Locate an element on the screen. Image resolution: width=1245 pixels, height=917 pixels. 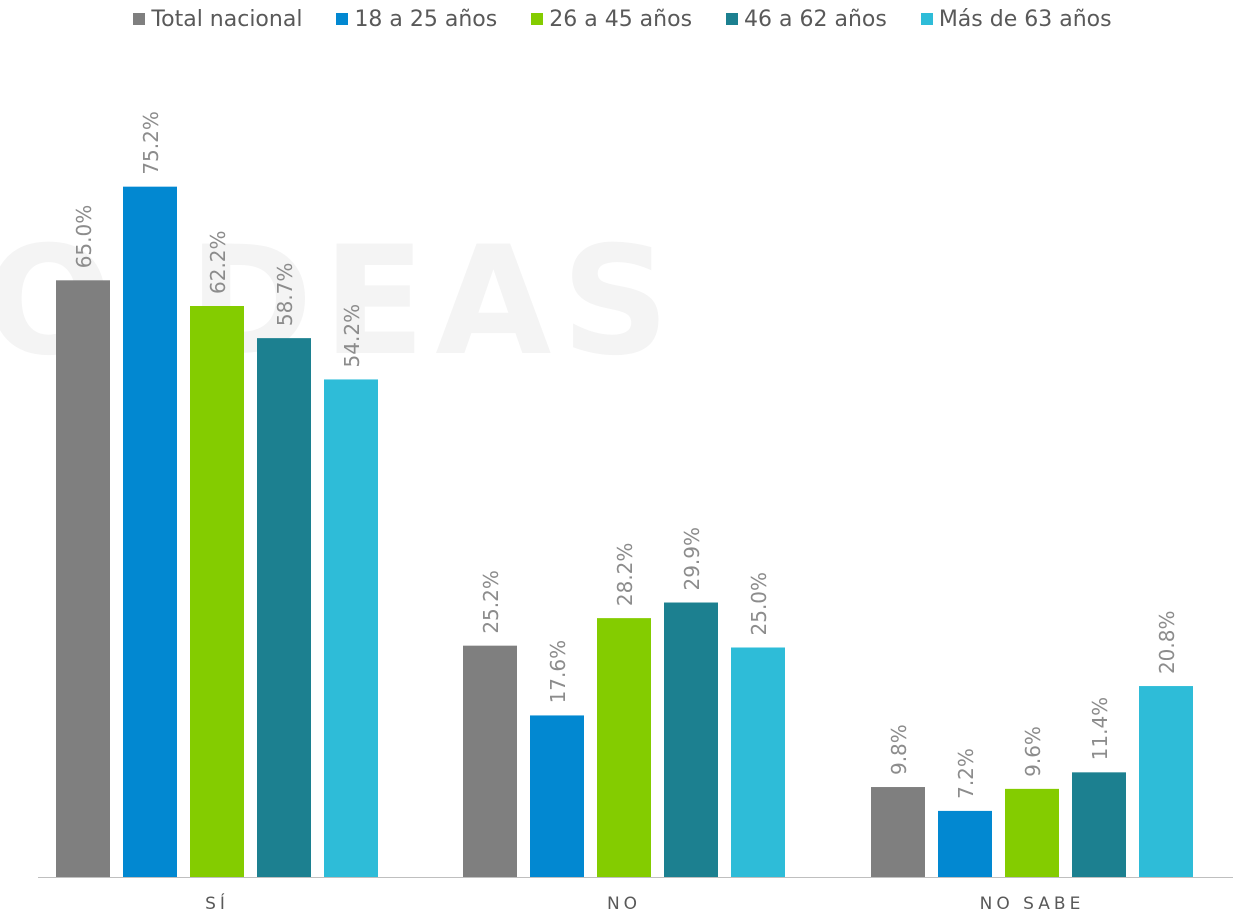
category-label: SÍ is located at coordinates (217, 903).